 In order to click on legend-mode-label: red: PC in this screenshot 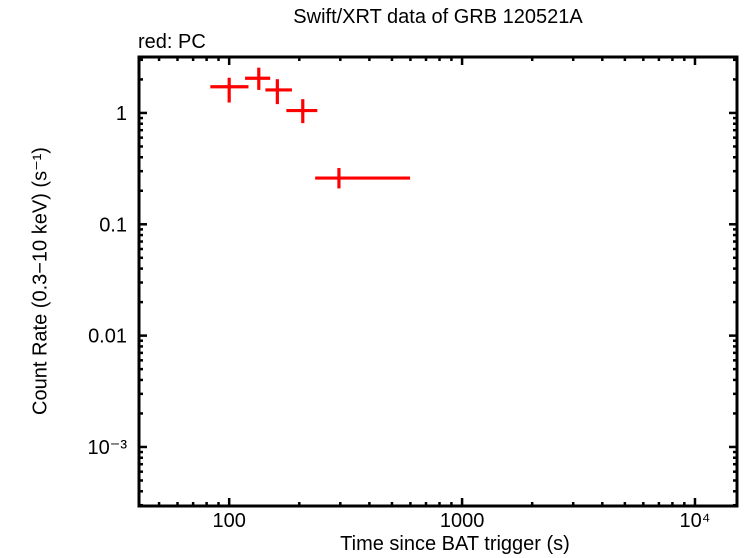, I will do `click(172, 42)`.